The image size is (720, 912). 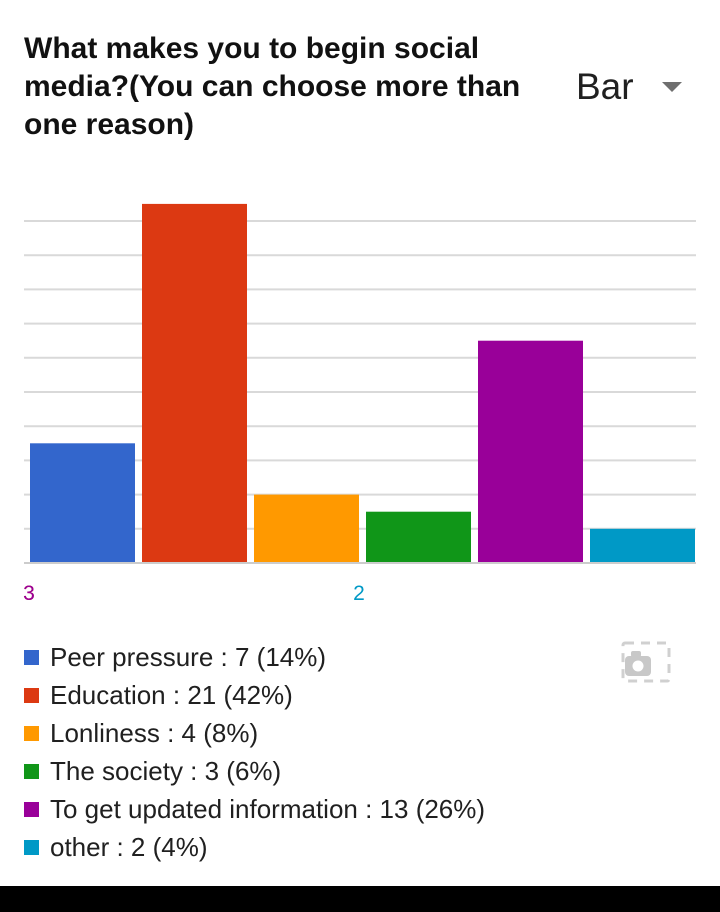 What do you see at coordinates (605, 86) in the screenshot?
I see `chart-type-label: Bar` at bounding box center [605, 86].